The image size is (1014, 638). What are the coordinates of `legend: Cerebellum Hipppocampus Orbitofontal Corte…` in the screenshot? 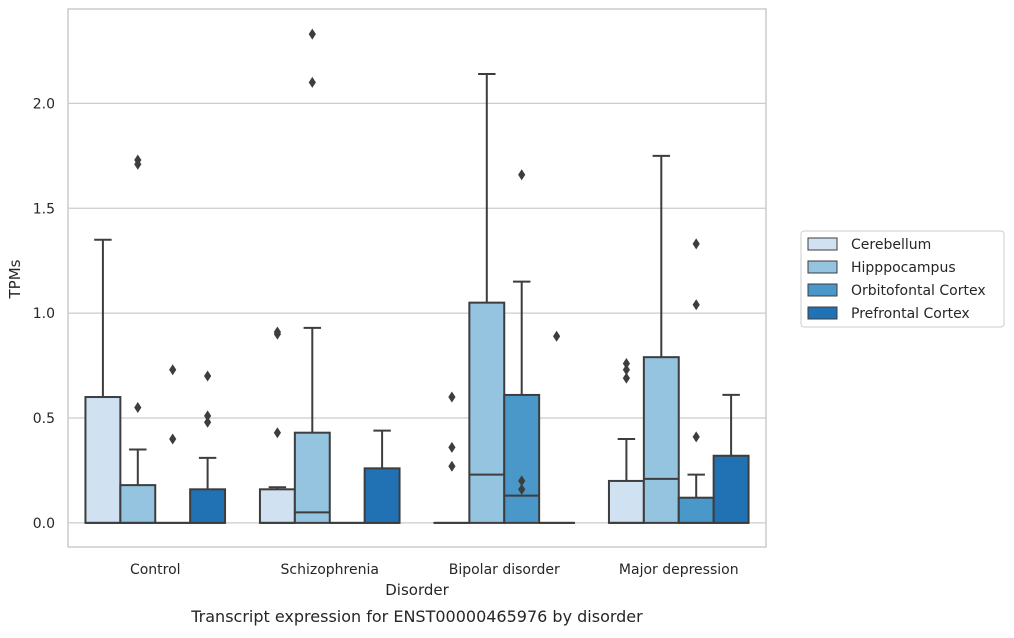 It's located at (902, 279).